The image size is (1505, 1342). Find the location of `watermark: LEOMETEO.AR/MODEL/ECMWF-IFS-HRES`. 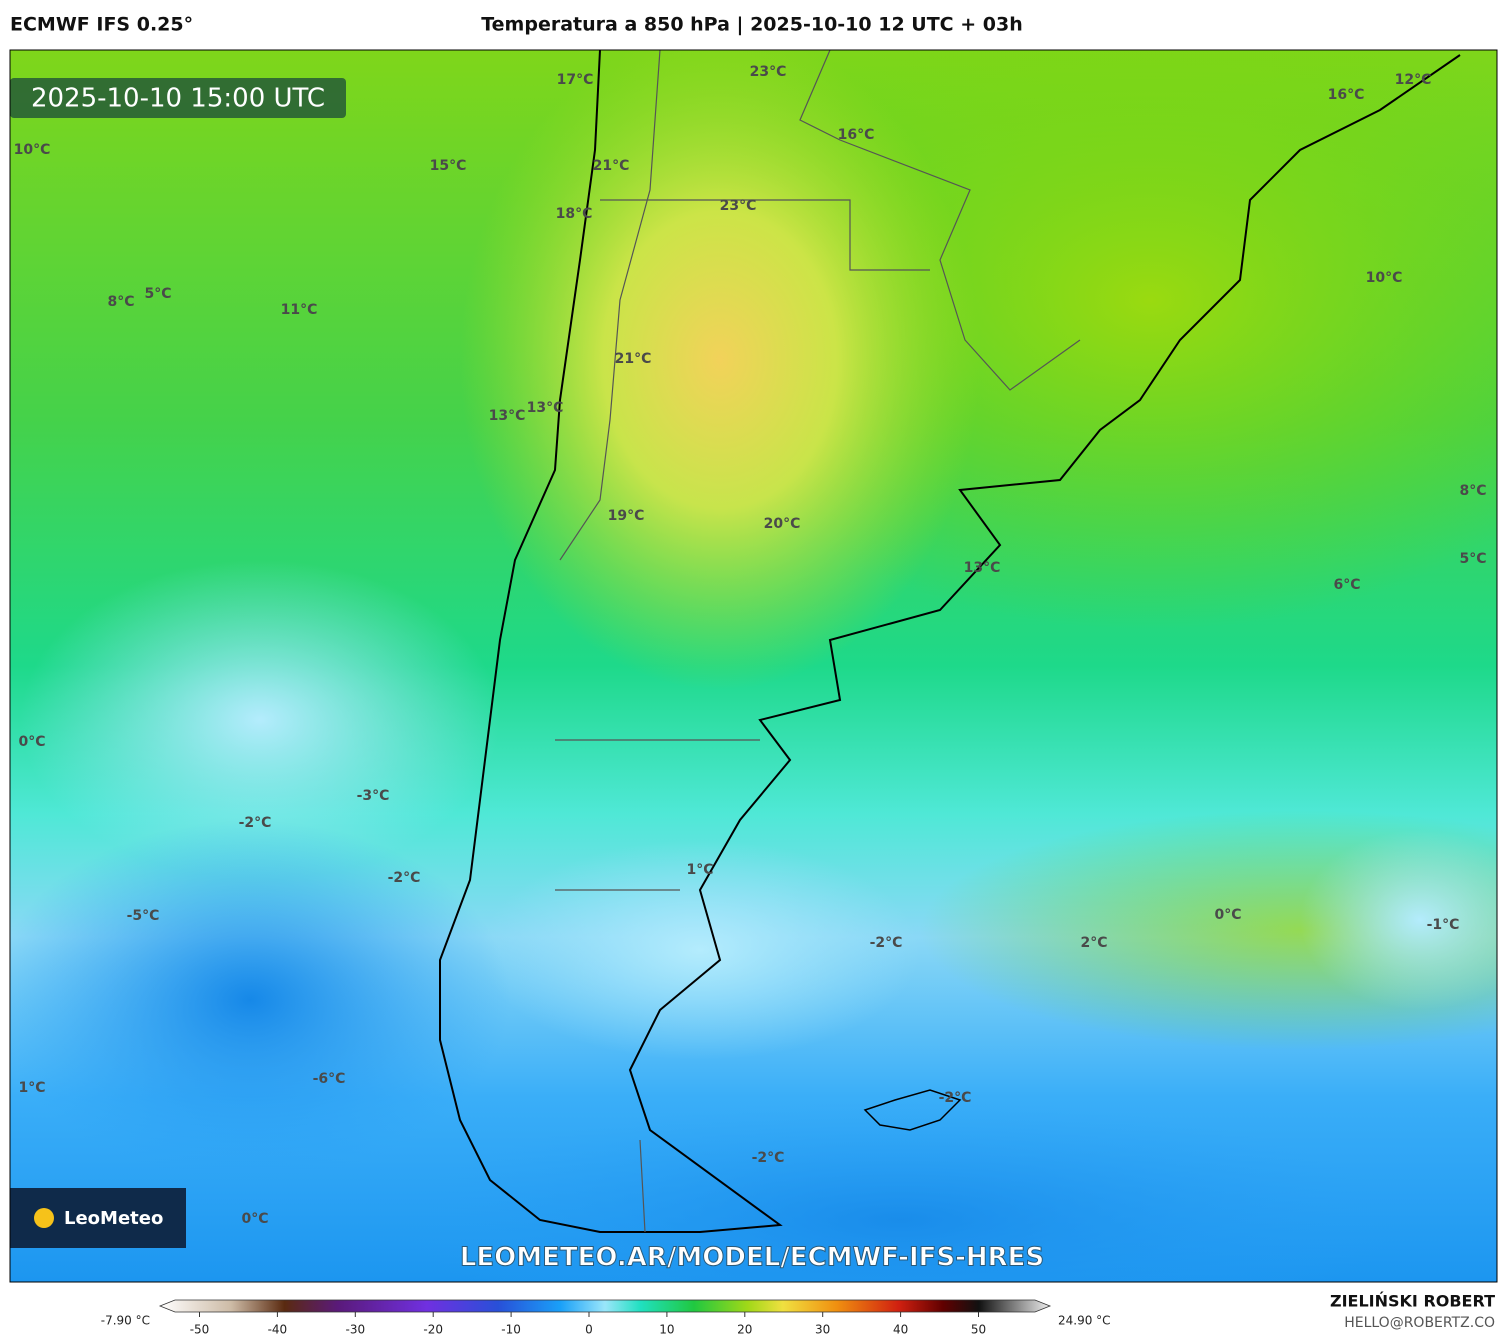

watermark: LEOMETEO.AR/MODEL/ECMWF-IFS-HRES is located at coordinates (752, 1258).